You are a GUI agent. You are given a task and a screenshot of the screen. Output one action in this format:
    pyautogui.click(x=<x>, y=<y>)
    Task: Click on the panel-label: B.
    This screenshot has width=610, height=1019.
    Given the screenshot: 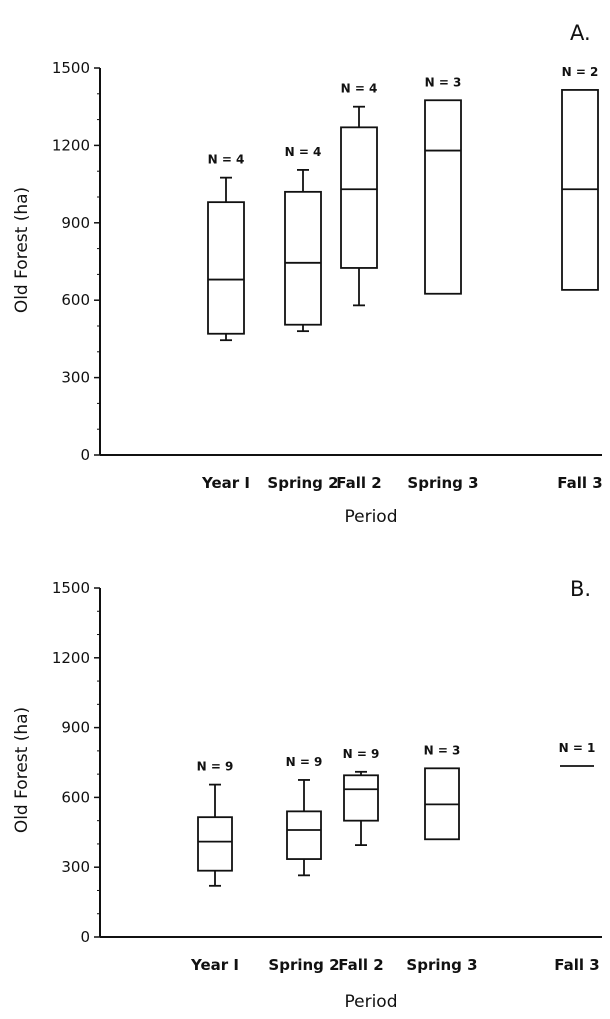 What is the action you would take?
    pyautogui.click(x=580, y=589)
    